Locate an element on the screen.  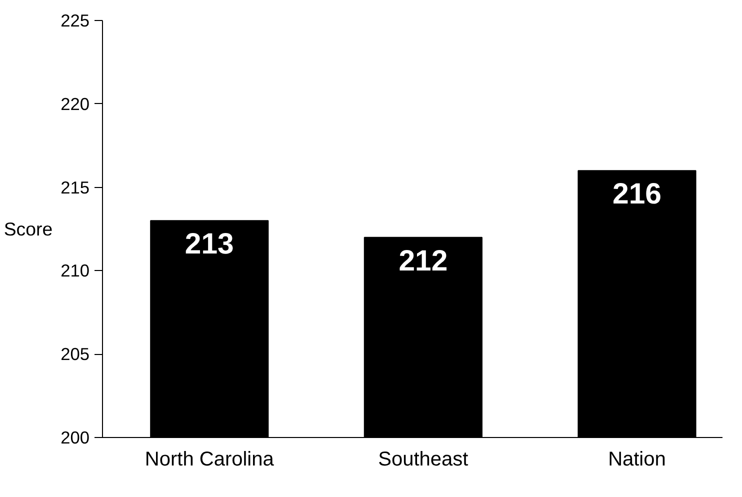
y-axis-title: Score is located at coordinates (28, 229).